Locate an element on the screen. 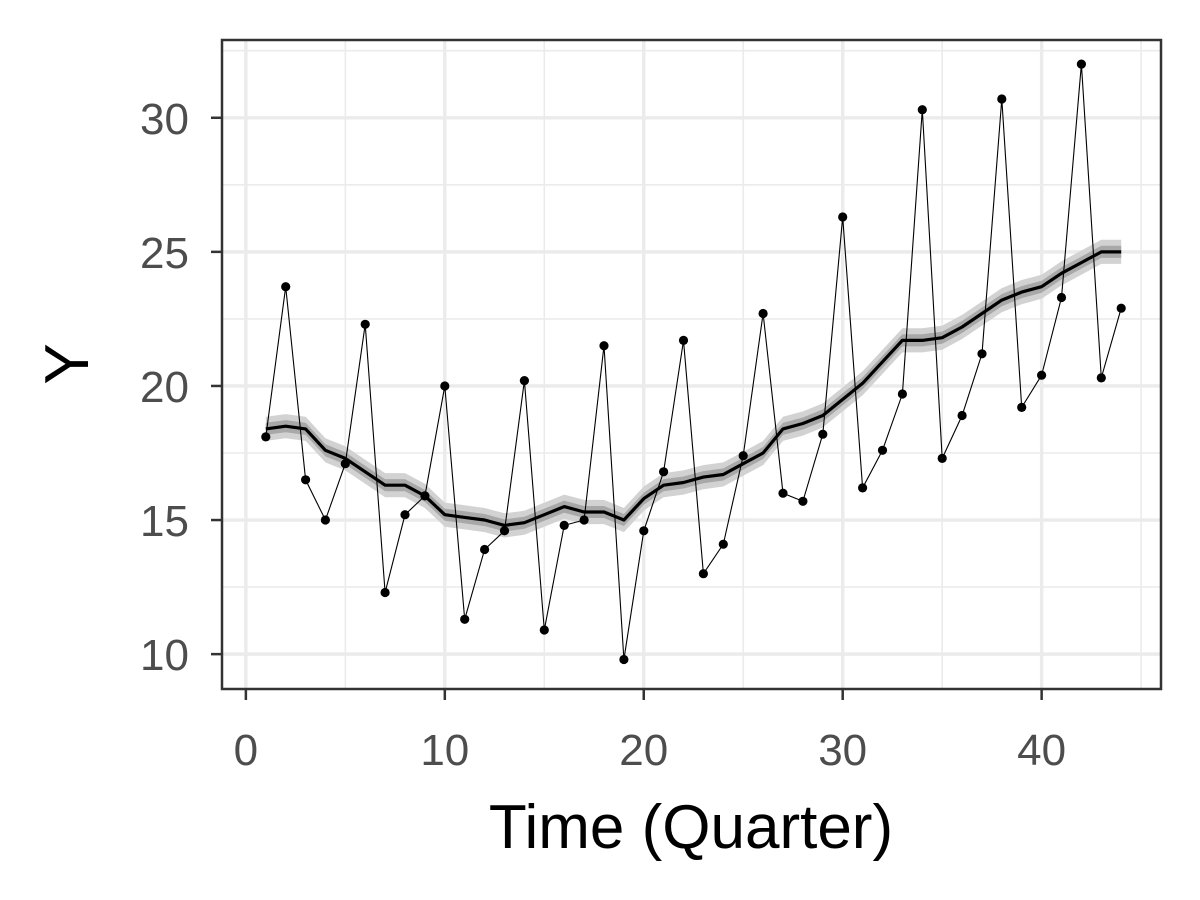 The width and height of the screenshot is (1200, 900). x-tick-label: 30 is located at coordinates (842, 750).